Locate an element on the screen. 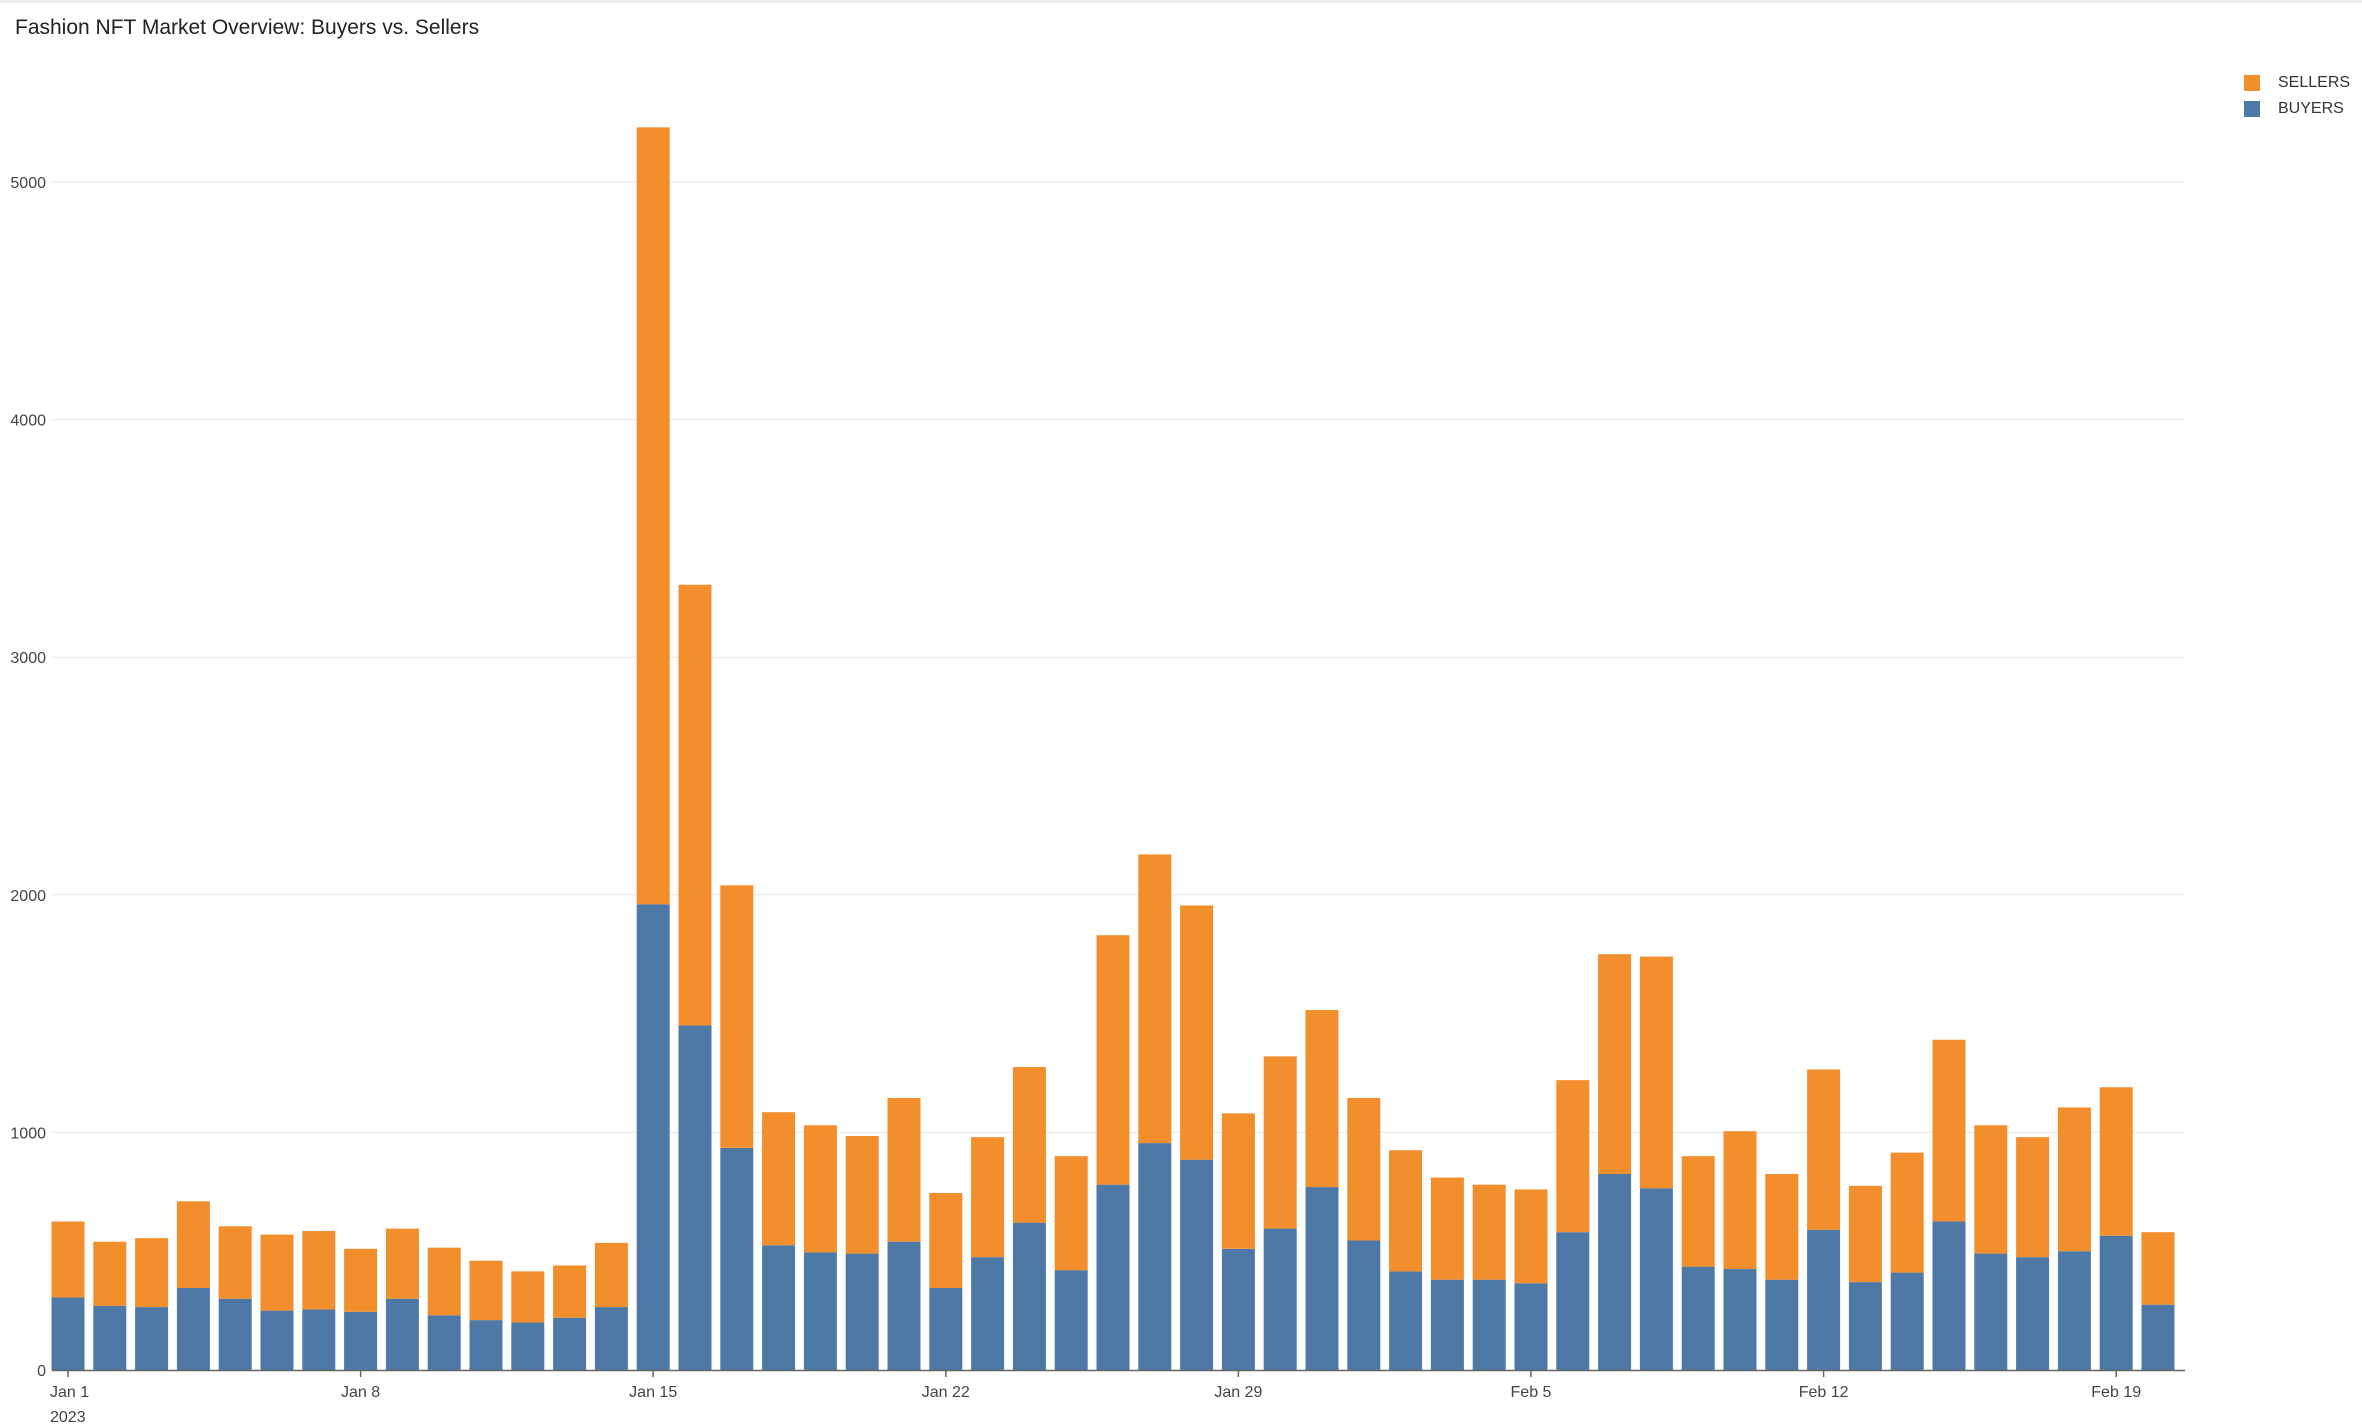 This screenshot has height=1428, width=2362. legend-item-sellers: SELLERS is located at coordinates (2297, 83).